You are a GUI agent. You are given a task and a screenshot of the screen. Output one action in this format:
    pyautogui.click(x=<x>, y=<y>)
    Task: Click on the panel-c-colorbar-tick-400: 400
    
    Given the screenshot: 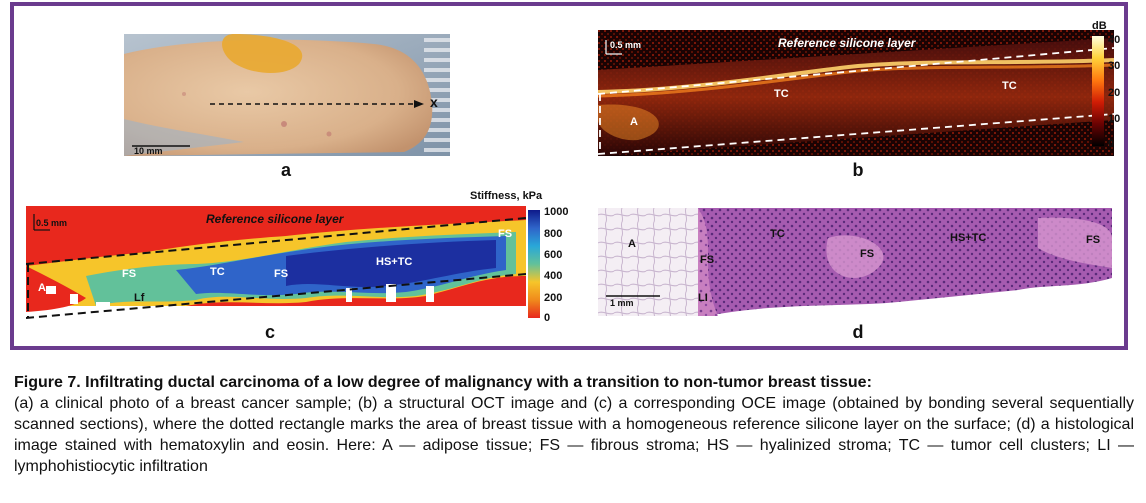 What is the action you would take?
    pyautogui.click(x=553, y=276)
    